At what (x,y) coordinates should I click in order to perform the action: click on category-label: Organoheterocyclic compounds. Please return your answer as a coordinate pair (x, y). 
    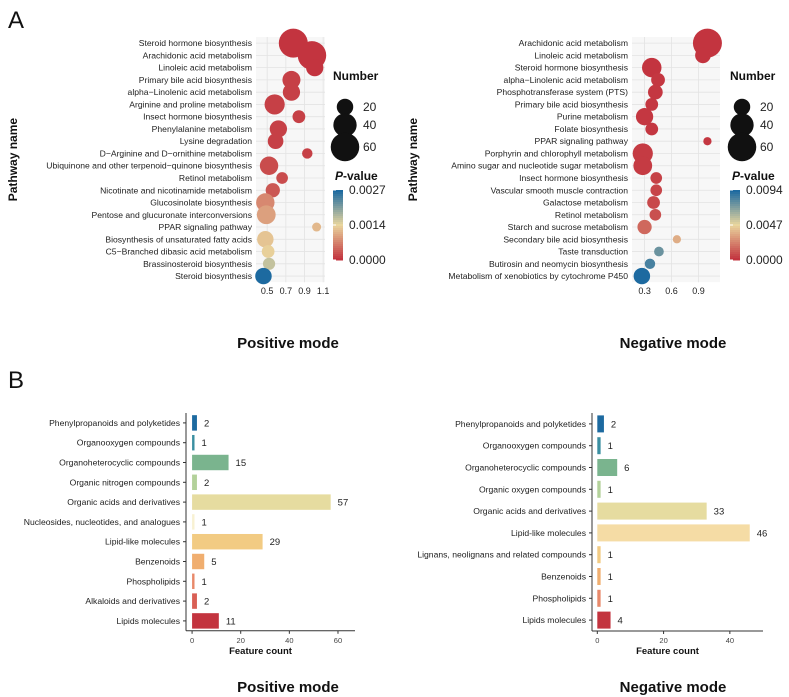
    Looking at the image, I should click on (525, 468).